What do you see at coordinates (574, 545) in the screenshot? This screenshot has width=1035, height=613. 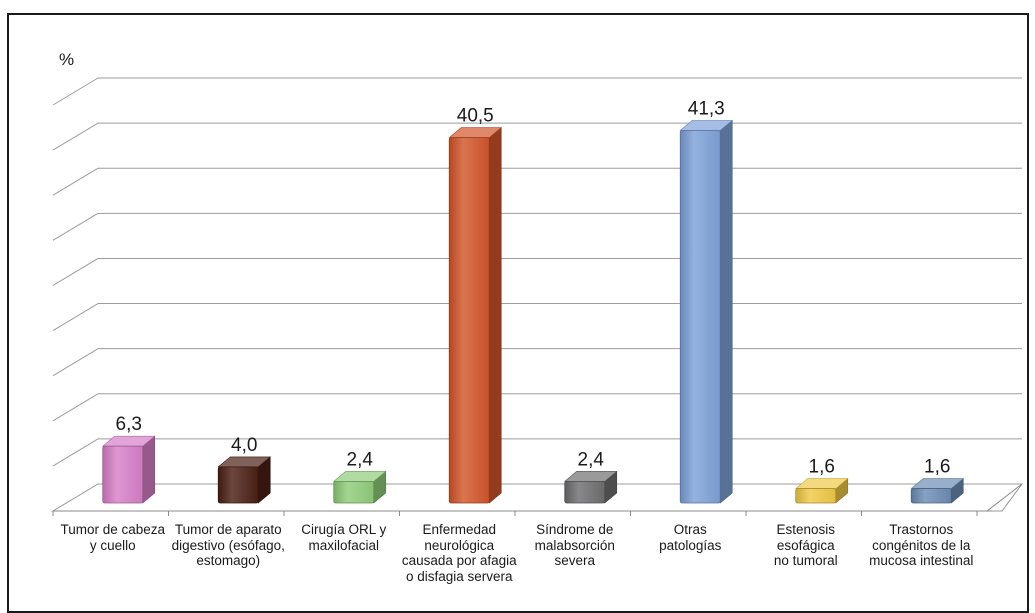 I see `x-tick-label: Síndrome de malabsorción severa` at bounding box center [574, 545].